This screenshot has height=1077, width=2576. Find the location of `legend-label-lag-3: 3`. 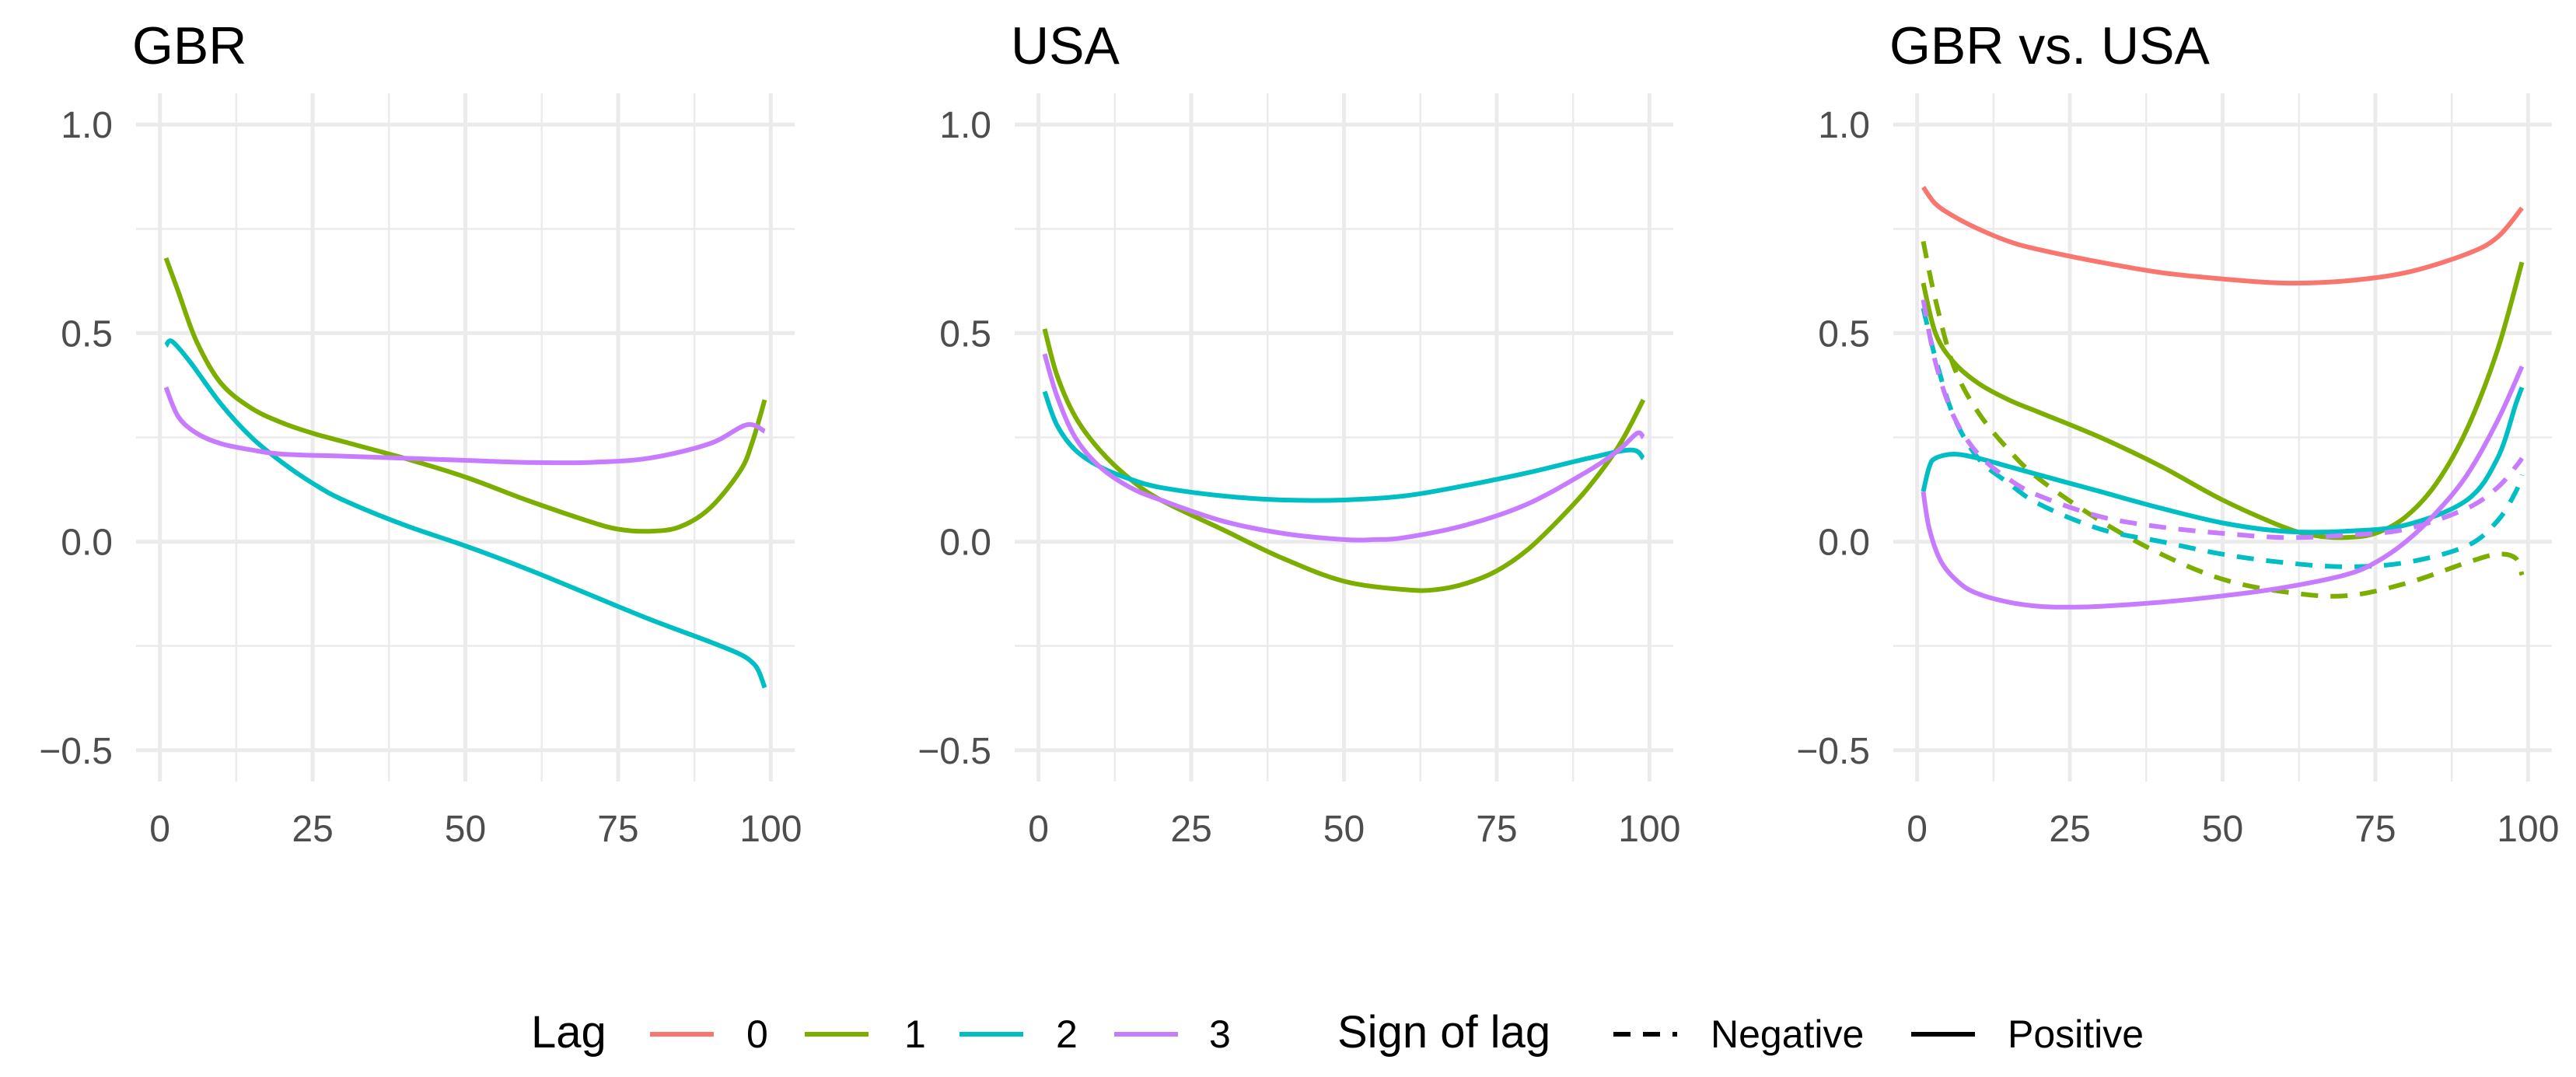

legend-label-lag-3: 3 is located at coordinates (1220, 1034).